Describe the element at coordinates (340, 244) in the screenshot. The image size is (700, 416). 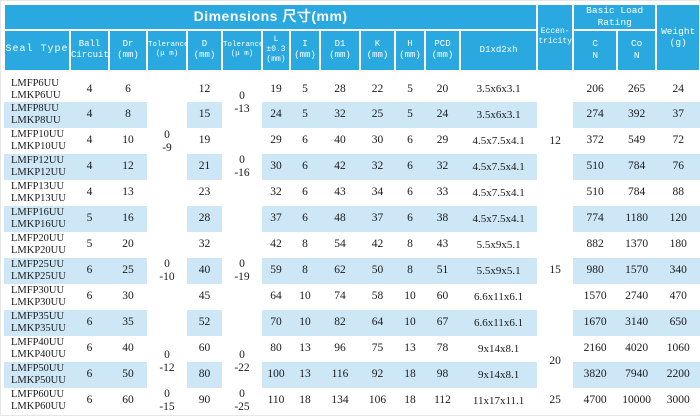
I see `cell-d1: 54` at that location.